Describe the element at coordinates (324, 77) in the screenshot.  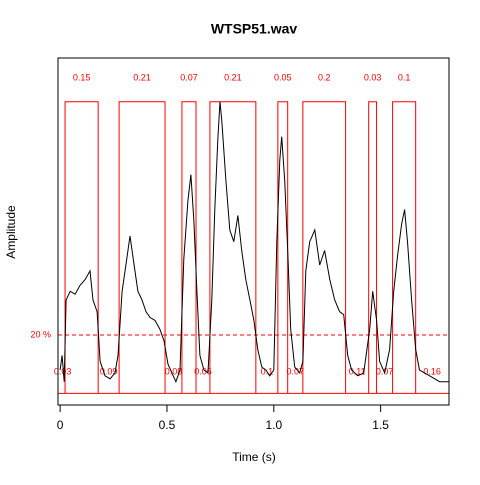
I see `signal-duration-label: 0.2` at that location.